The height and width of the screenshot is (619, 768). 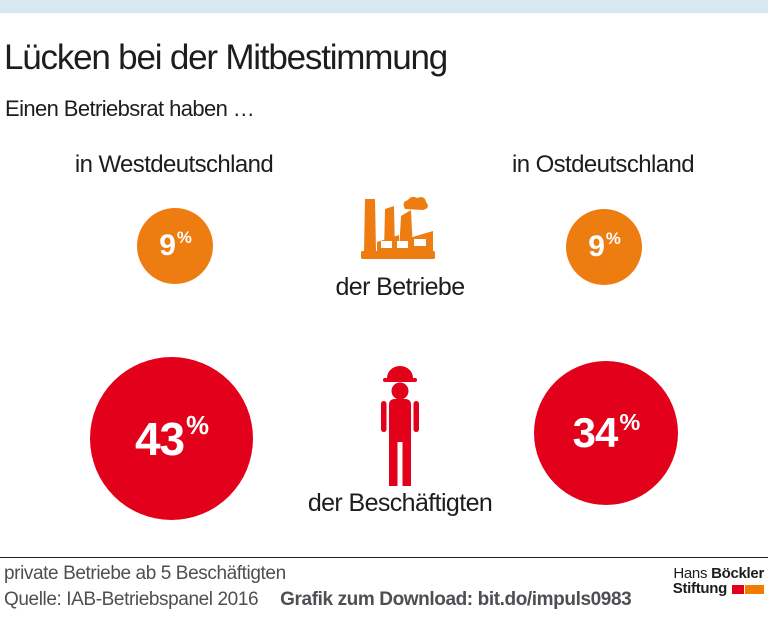 I want to click on beschaeftigte-circle-east: 34%, so click(x=606, y=433).